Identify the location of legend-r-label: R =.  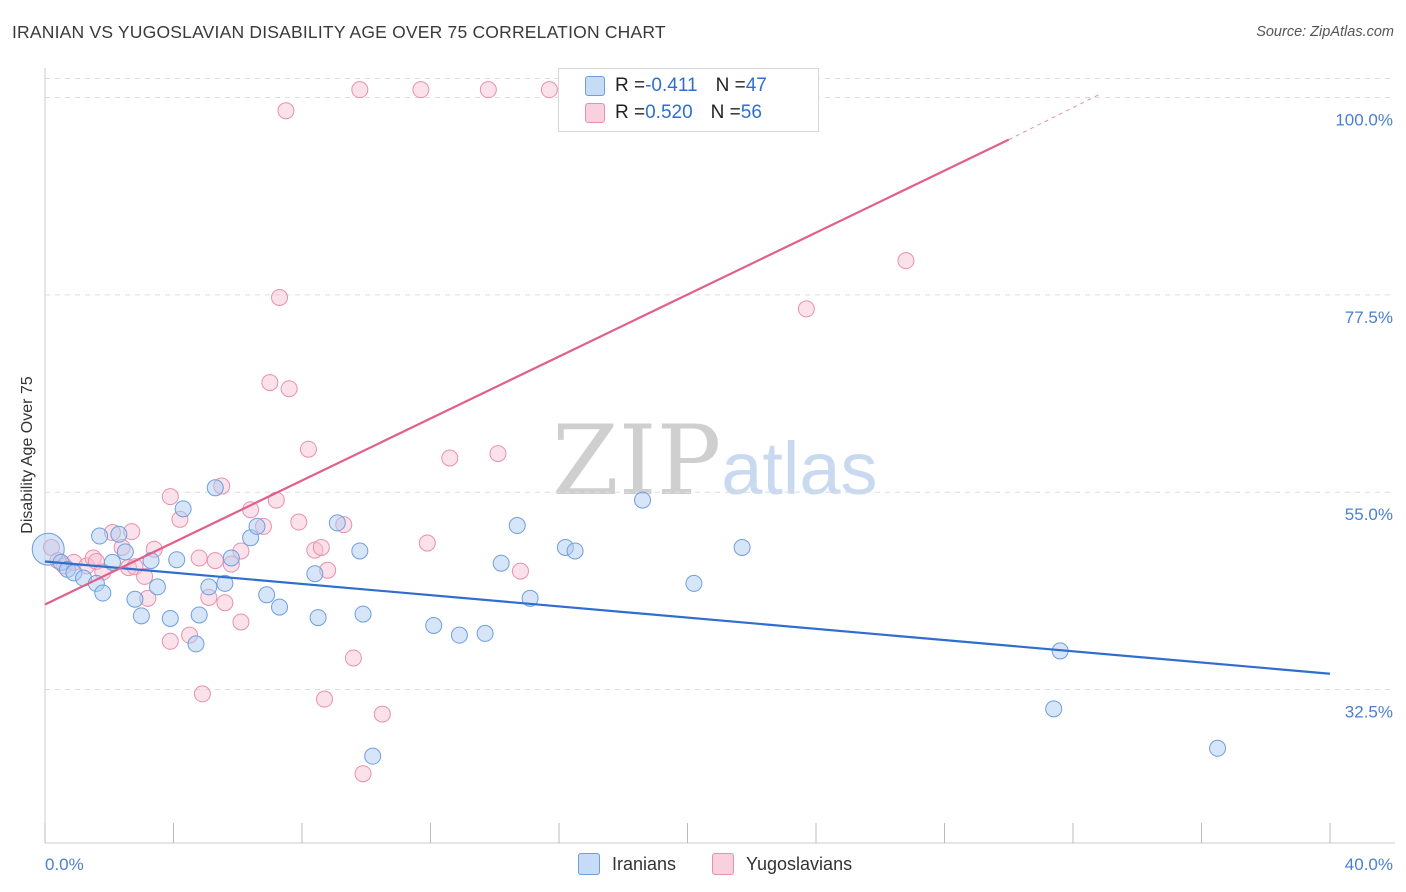
(630, 112).